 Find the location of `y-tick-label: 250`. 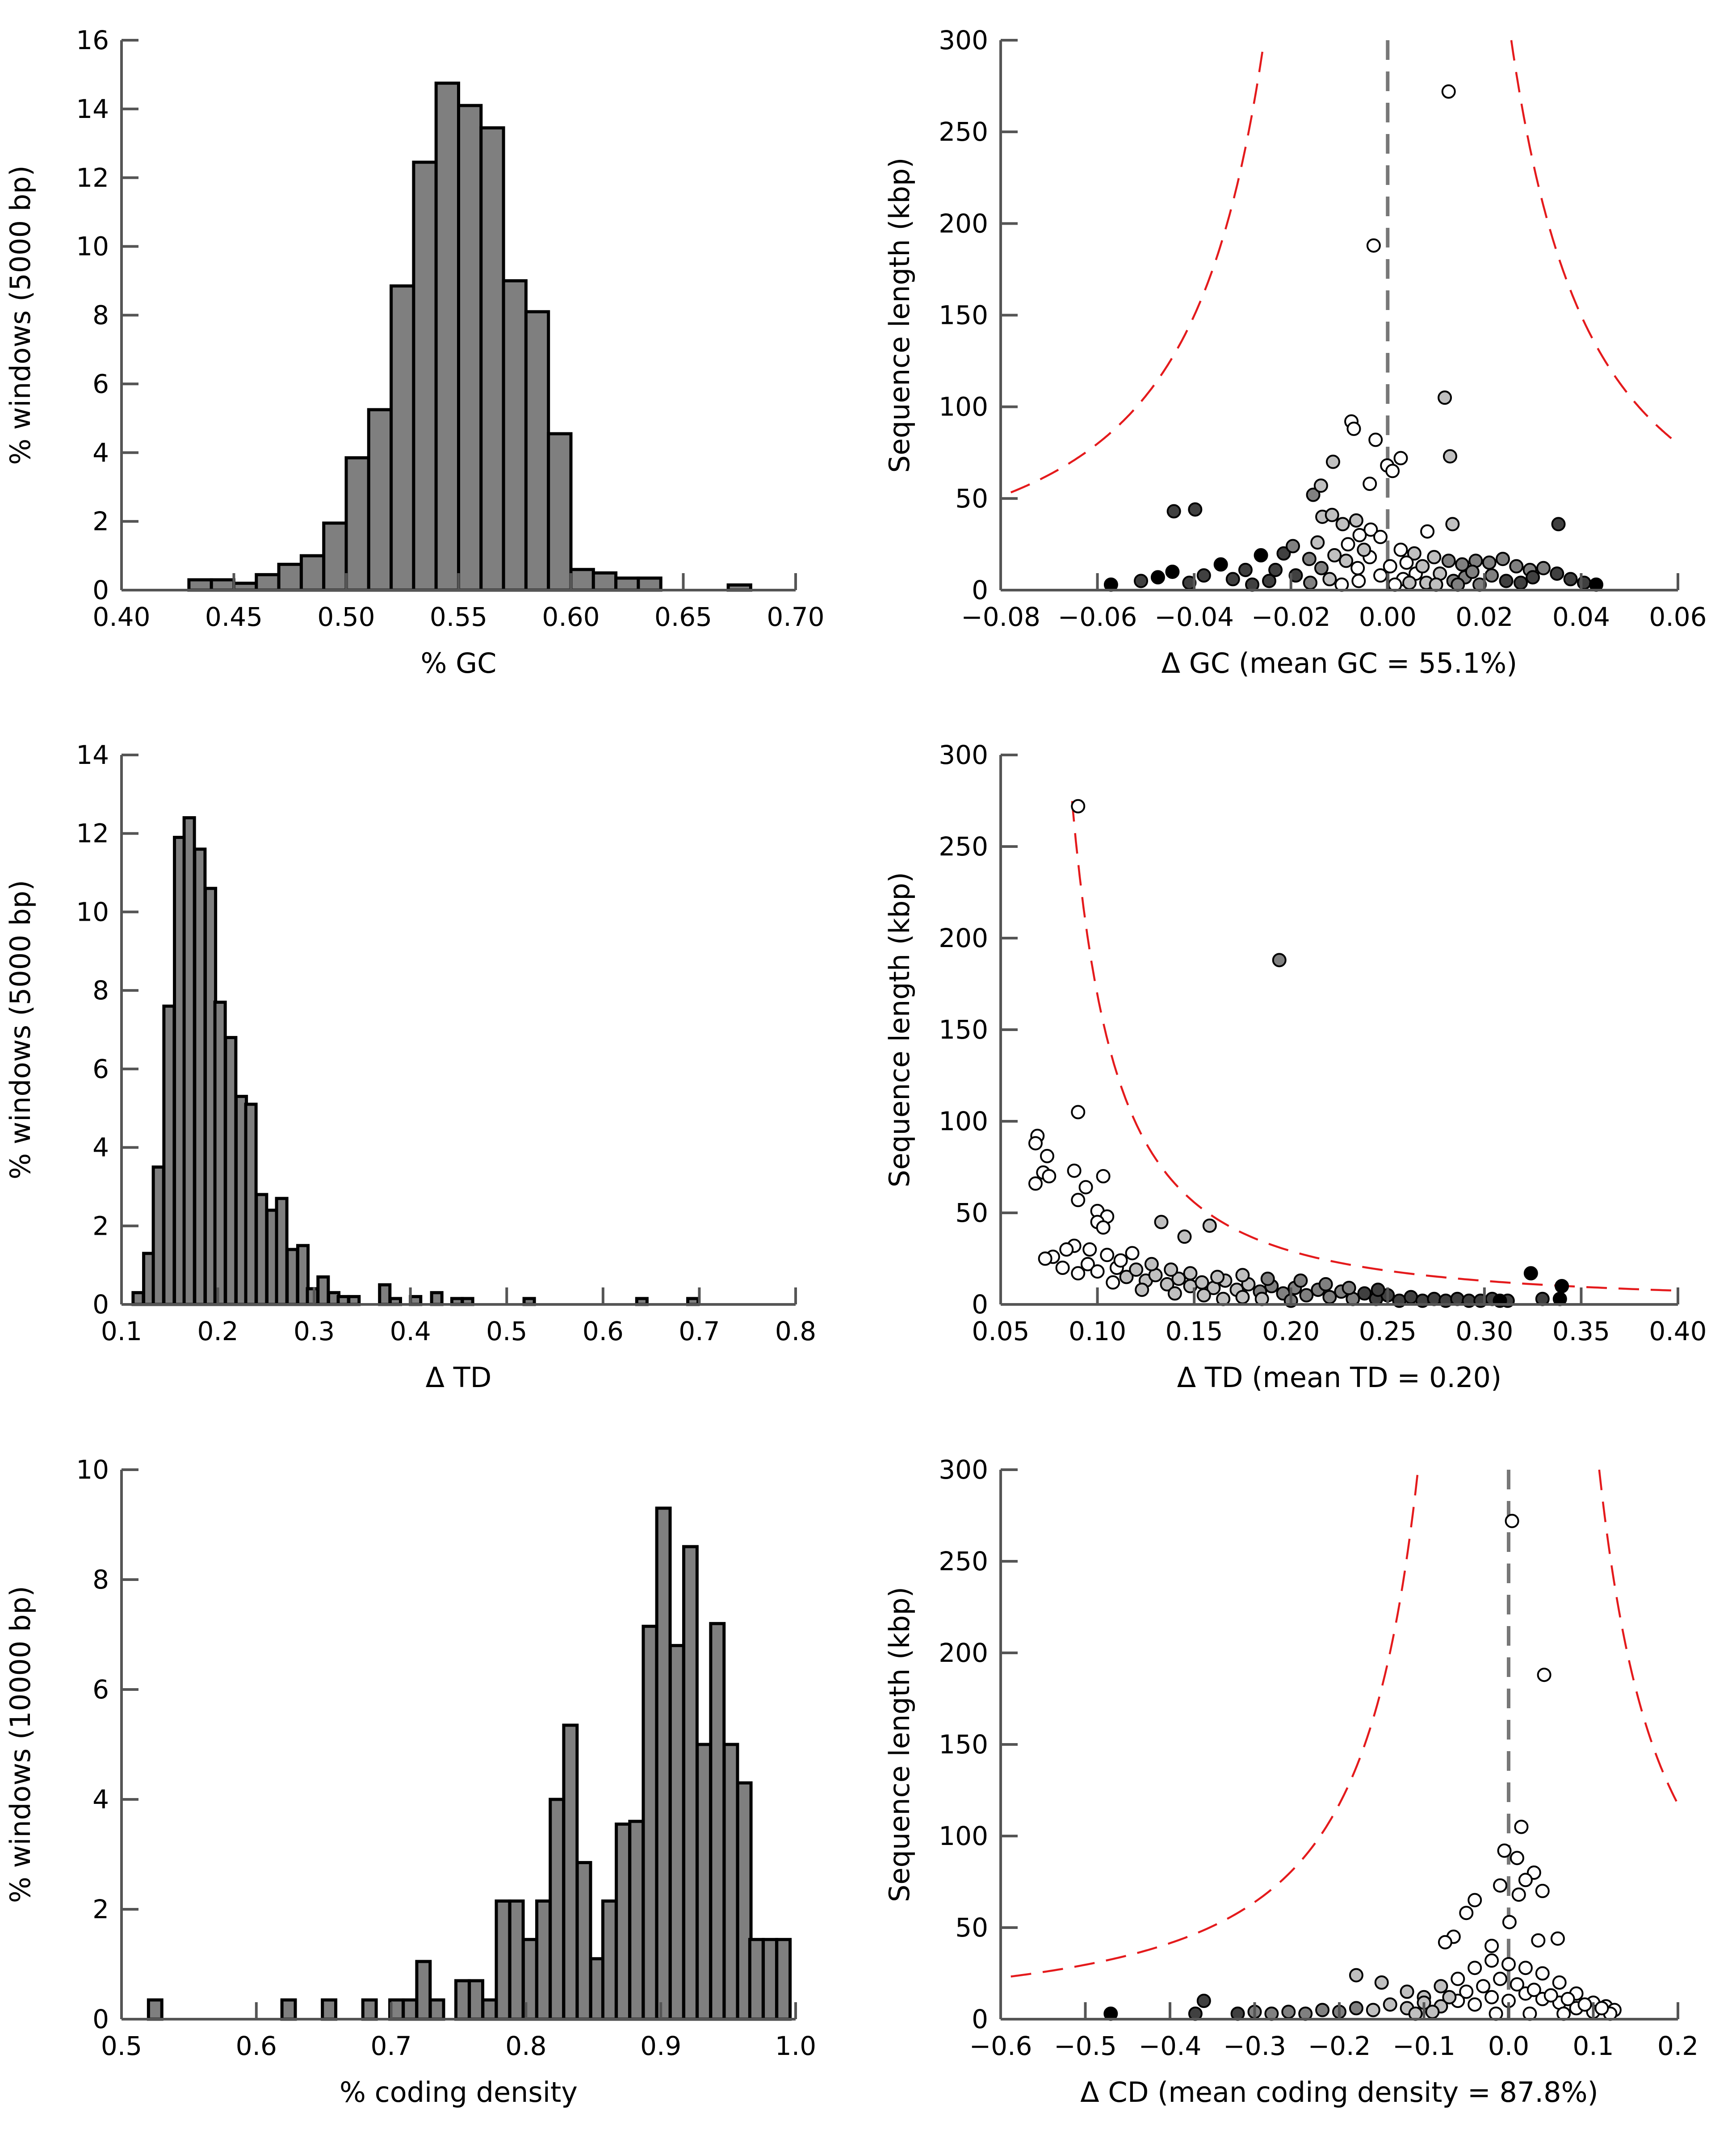

y-tick-label: 250 is located at coordinates (963, 847).